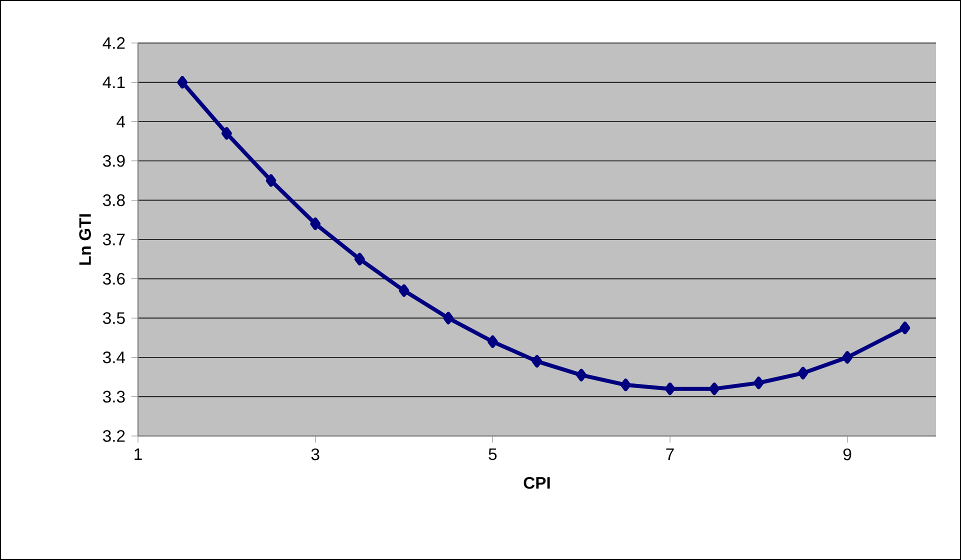 Image resolution: width=961 pixels, height=560 pixels. Describe the element at coordinates (114, 358) in the screenshot. I see `y-tick-label: 3.4` at that location.